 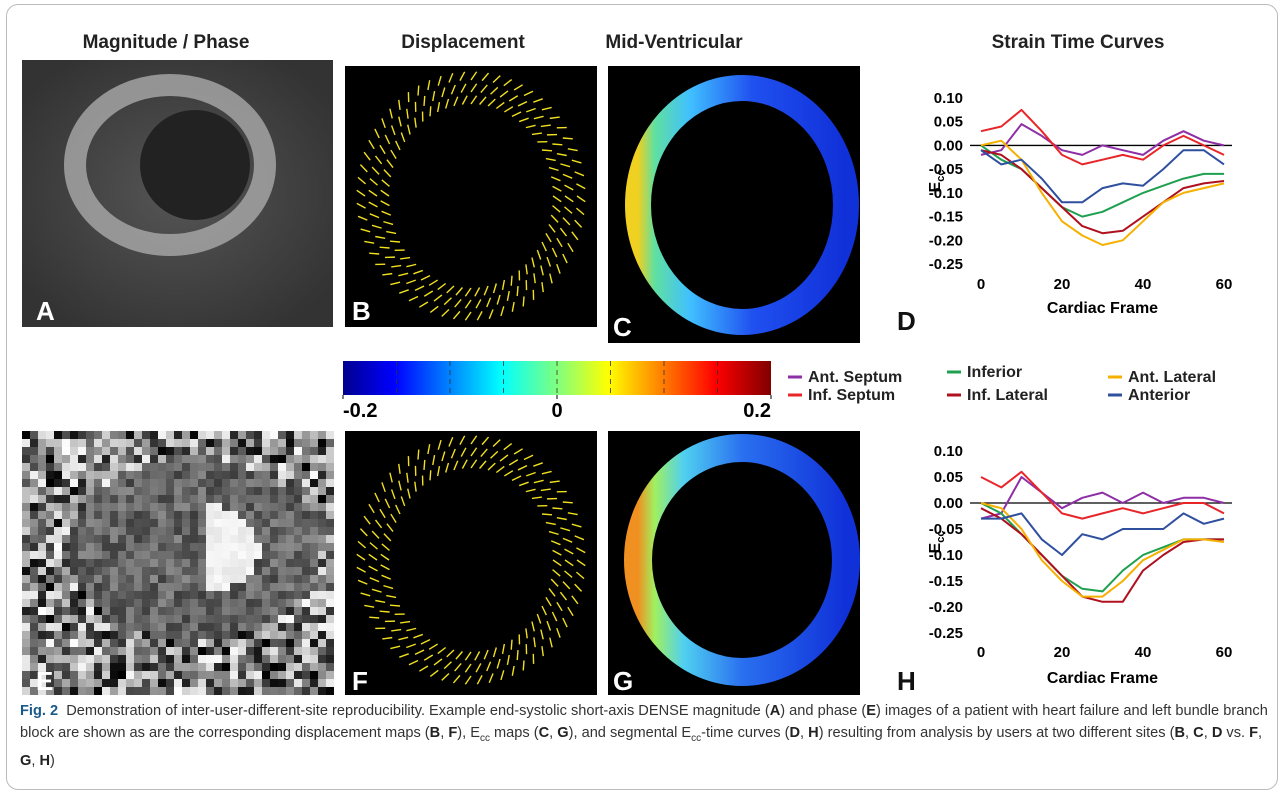 I want to click on column-title: Mid-Ventricular, so click(x=674, y=42).